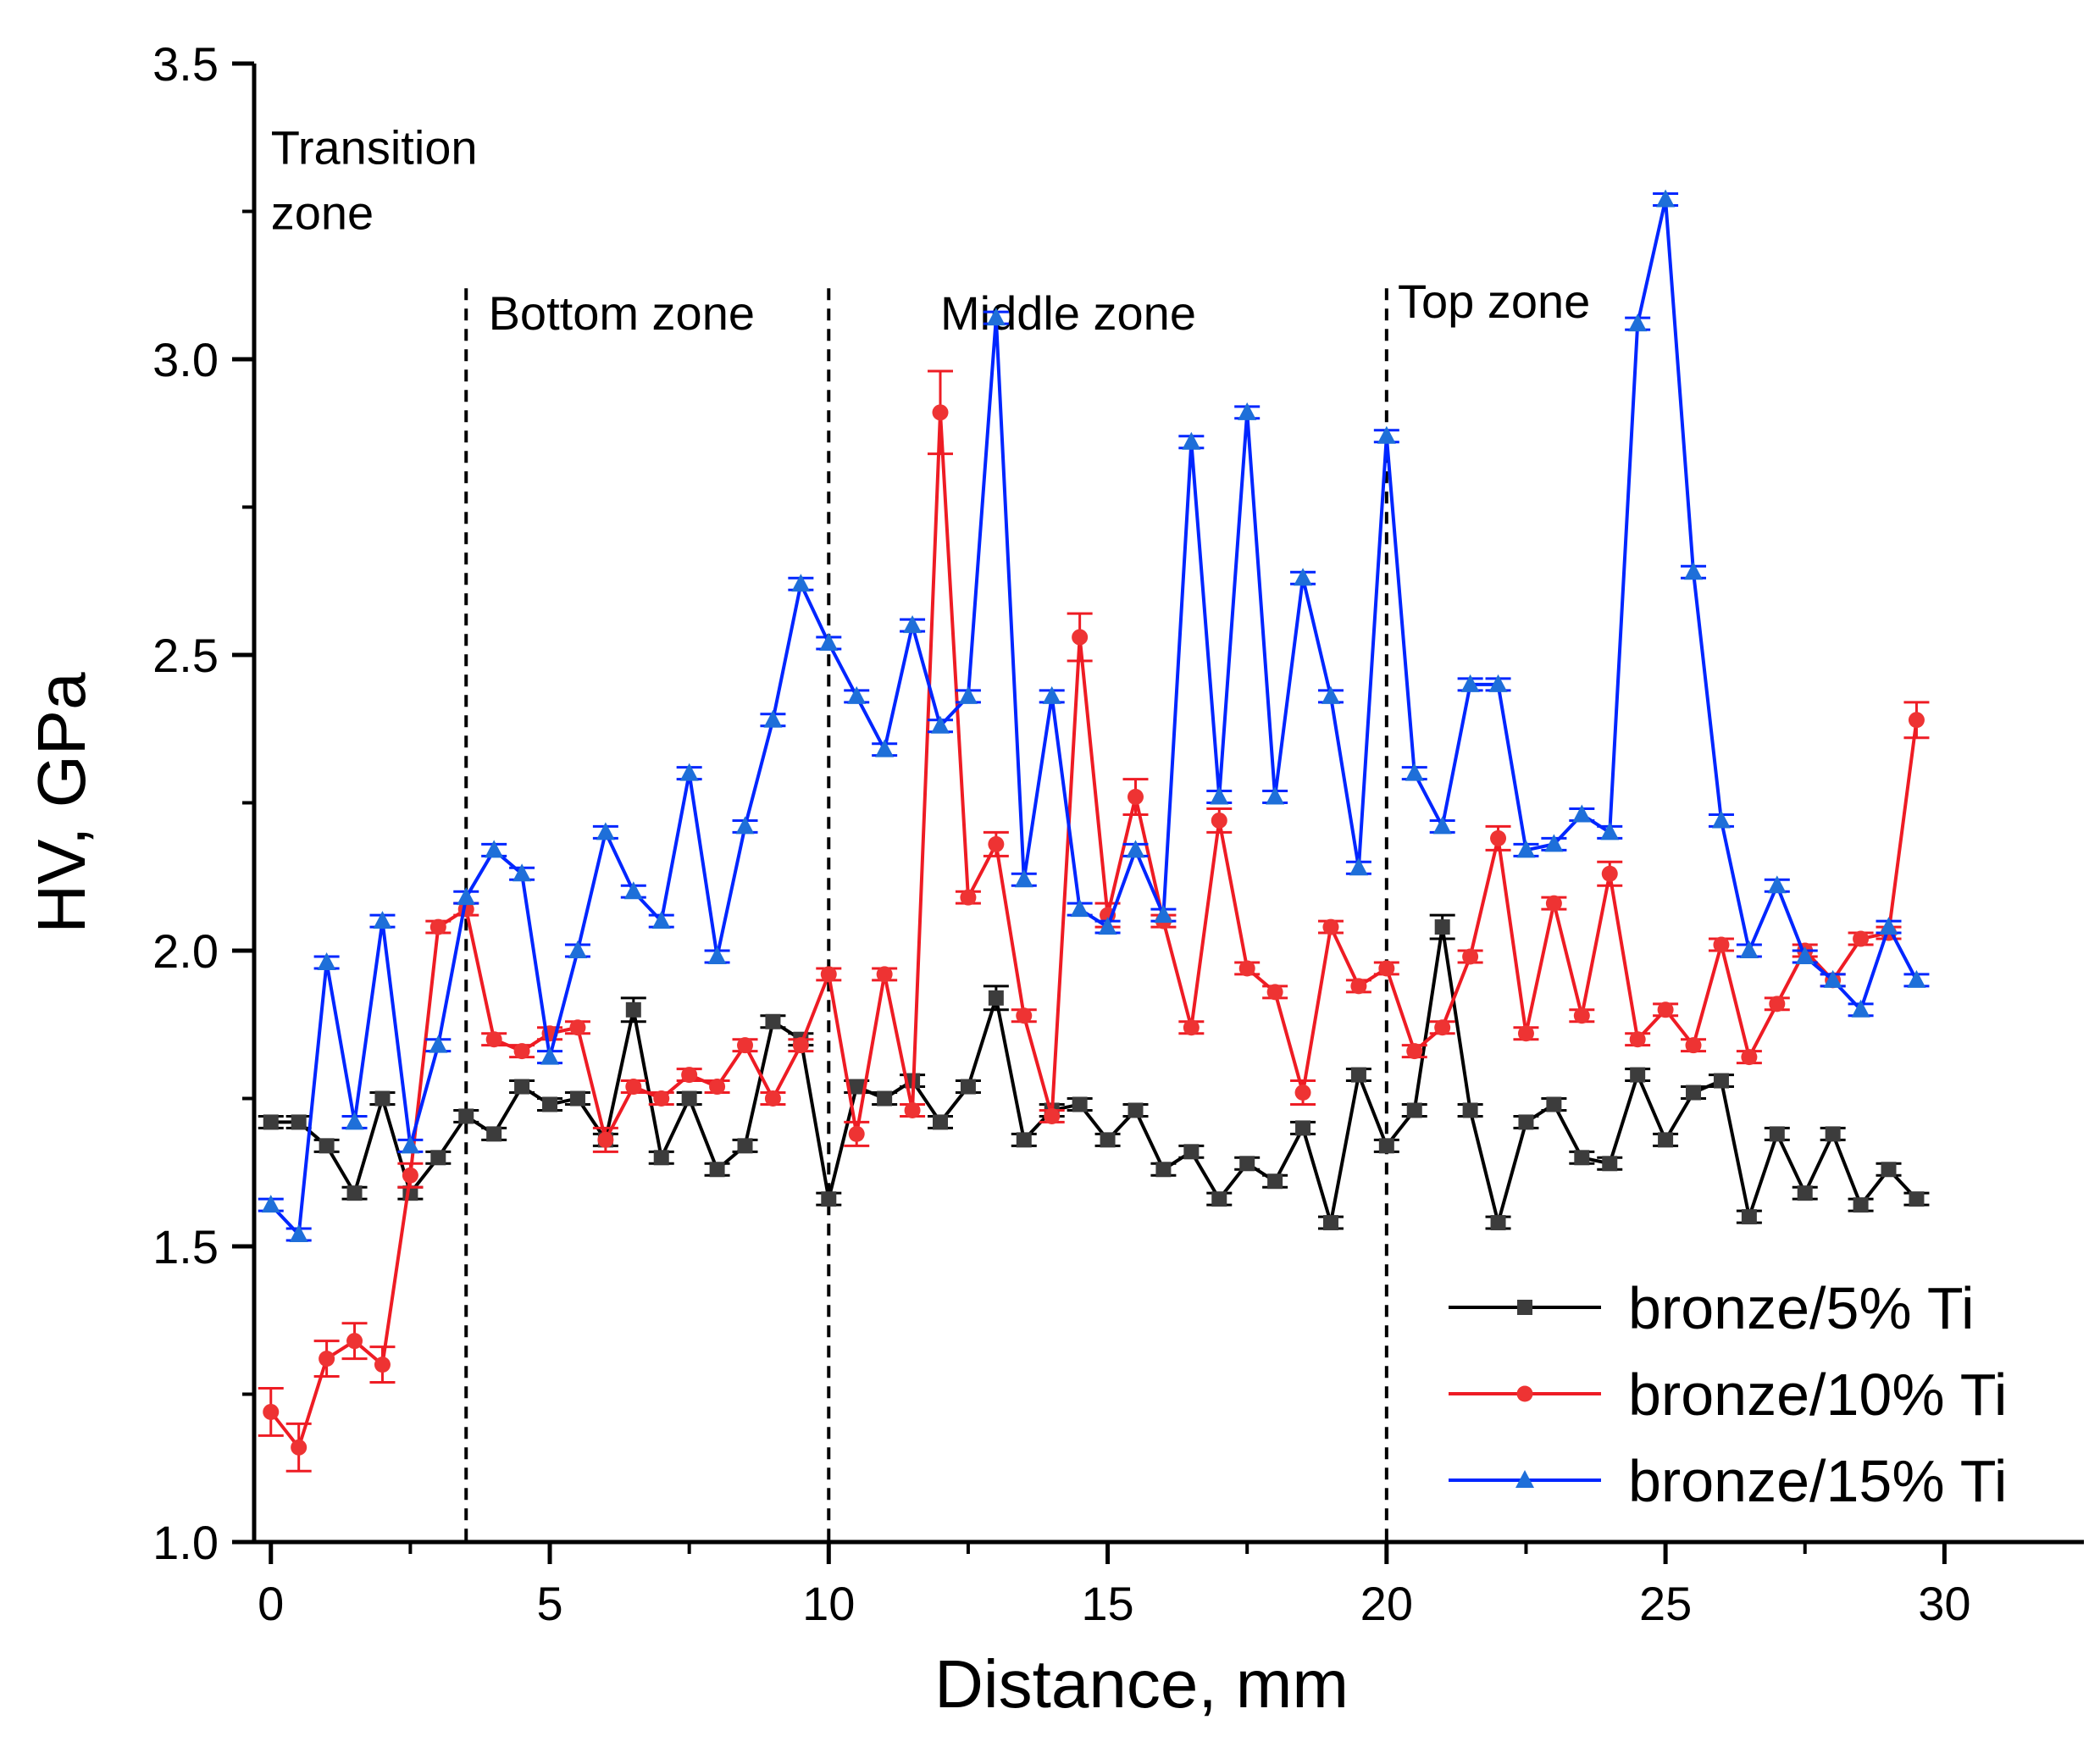 The width and height of the screenshot is (2100, 1742). Describe the element at coordinates (622, 313) in the screenshot. I see `zone-label: Bottom zone` at that location.